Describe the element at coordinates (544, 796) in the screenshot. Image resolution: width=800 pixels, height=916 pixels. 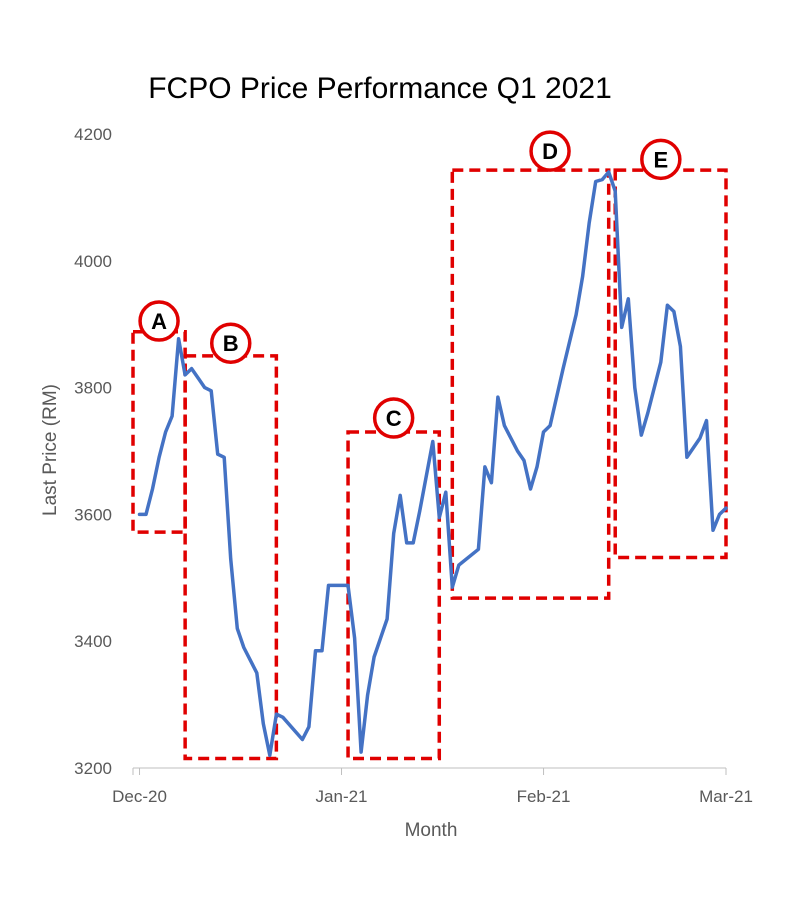
I see `x-tick-label: Feb-21` at that location.